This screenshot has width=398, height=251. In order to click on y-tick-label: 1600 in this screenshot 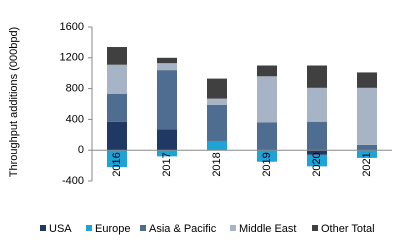, I will do `click(72, 27)`.